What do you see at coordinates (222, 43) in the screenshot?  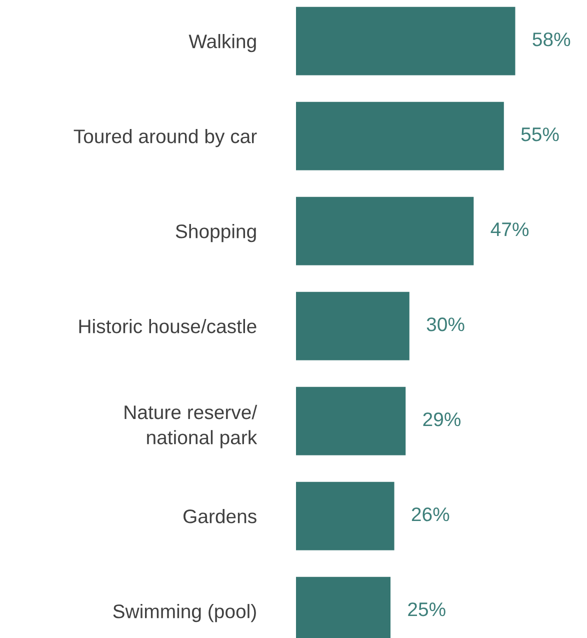 I see `y-tick-label: Walking` at bounding box center [222, 43].